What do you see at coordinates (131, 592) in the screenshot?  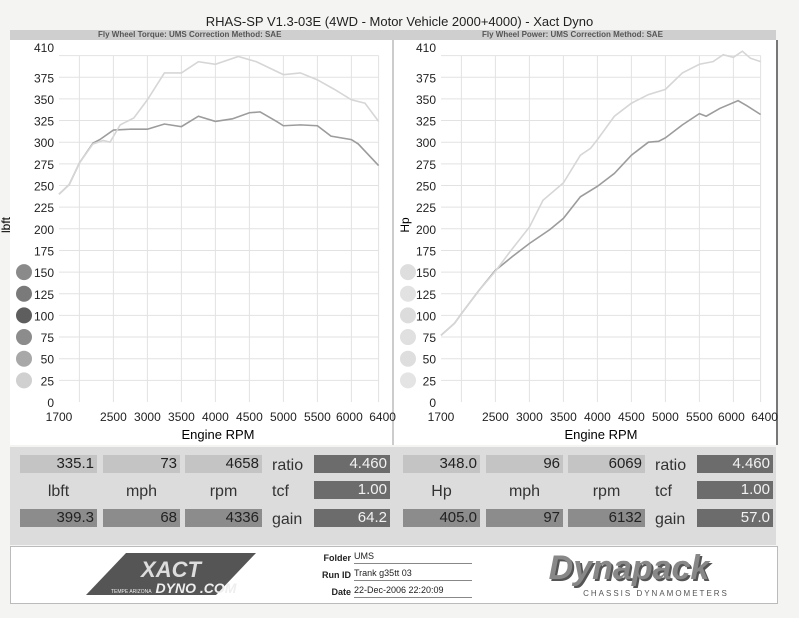 I see `svg-text: TEMPE ARIZONA` at bounding box center [131, 592].